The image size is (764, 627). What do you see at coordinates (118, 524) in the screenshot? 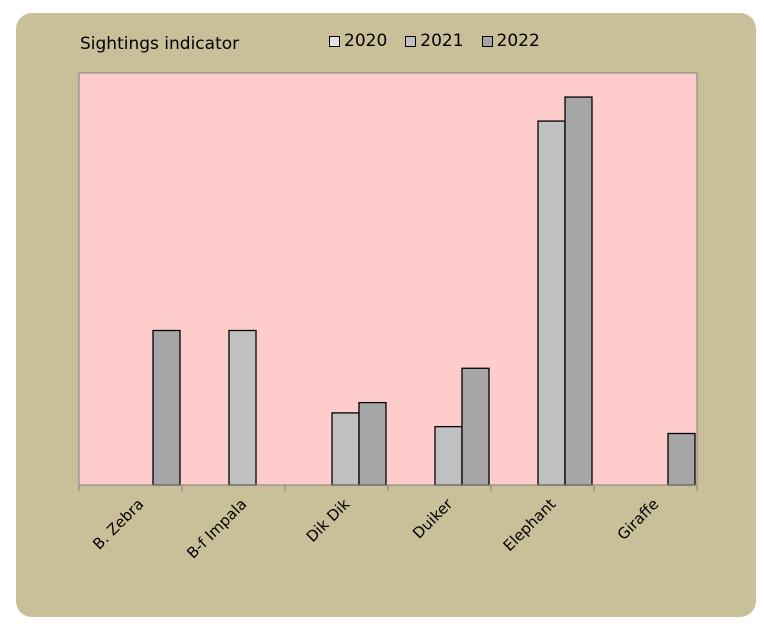
I see `x-tick-label: B. Zebra` at bounding box center [118, 524].